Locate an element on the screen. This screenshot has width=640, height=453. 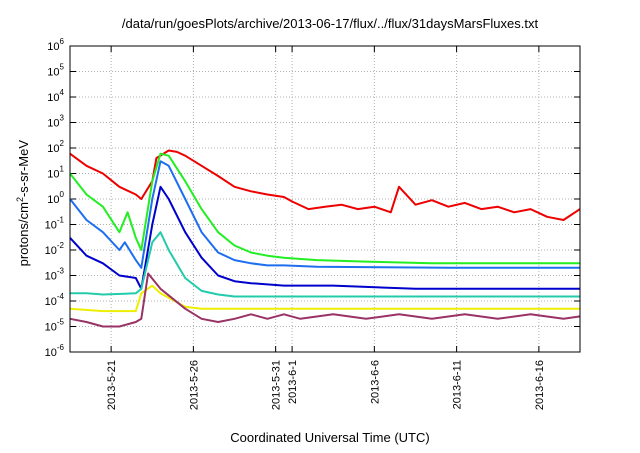
y-axis-label-sup: 2 is located at coordinates (19, 200).